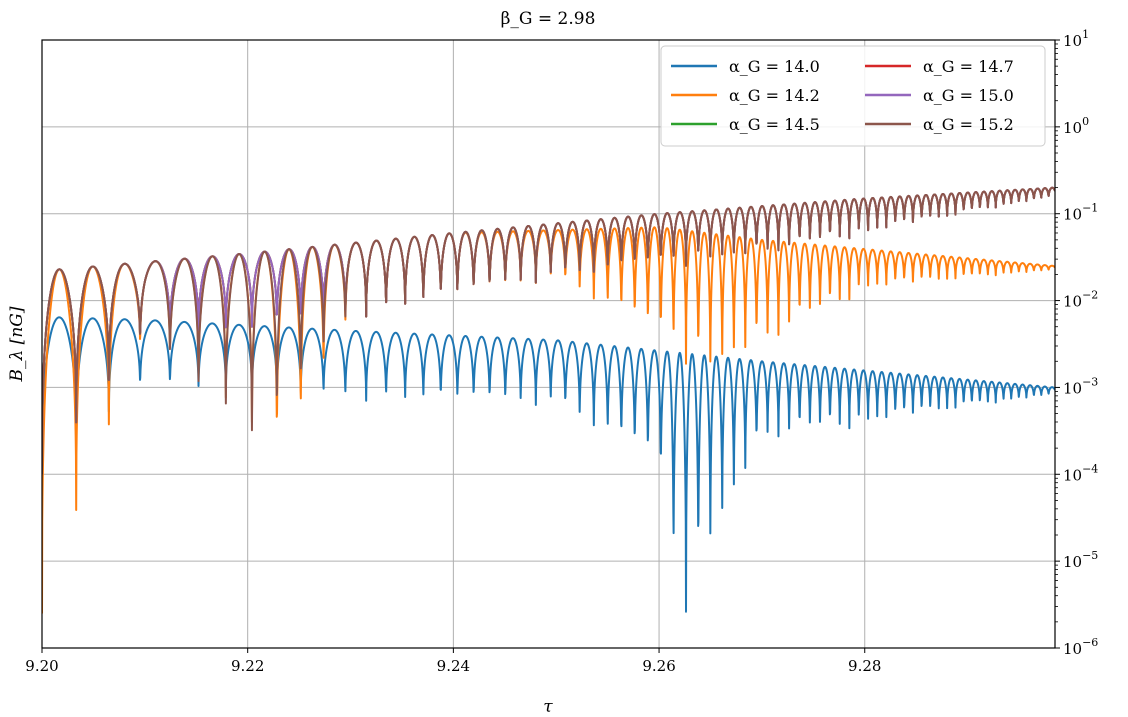 The image size is (1128, 717). I want to click on y-tick-exponent: −4, so click(1090, 468).